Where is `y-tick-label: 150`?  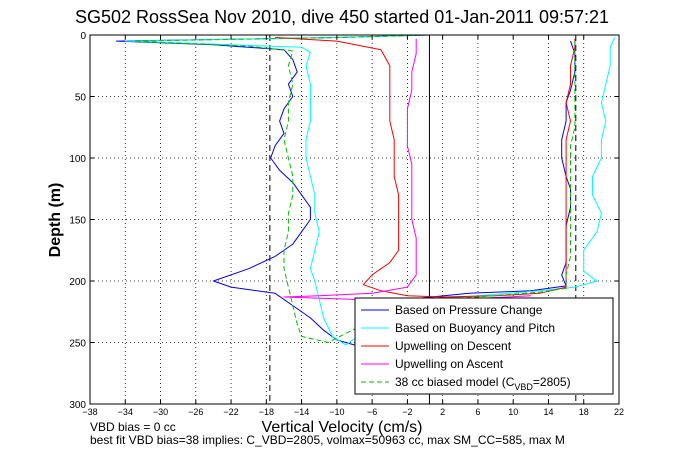
y-tick-label: 150 is located at coordinates (77, 221).